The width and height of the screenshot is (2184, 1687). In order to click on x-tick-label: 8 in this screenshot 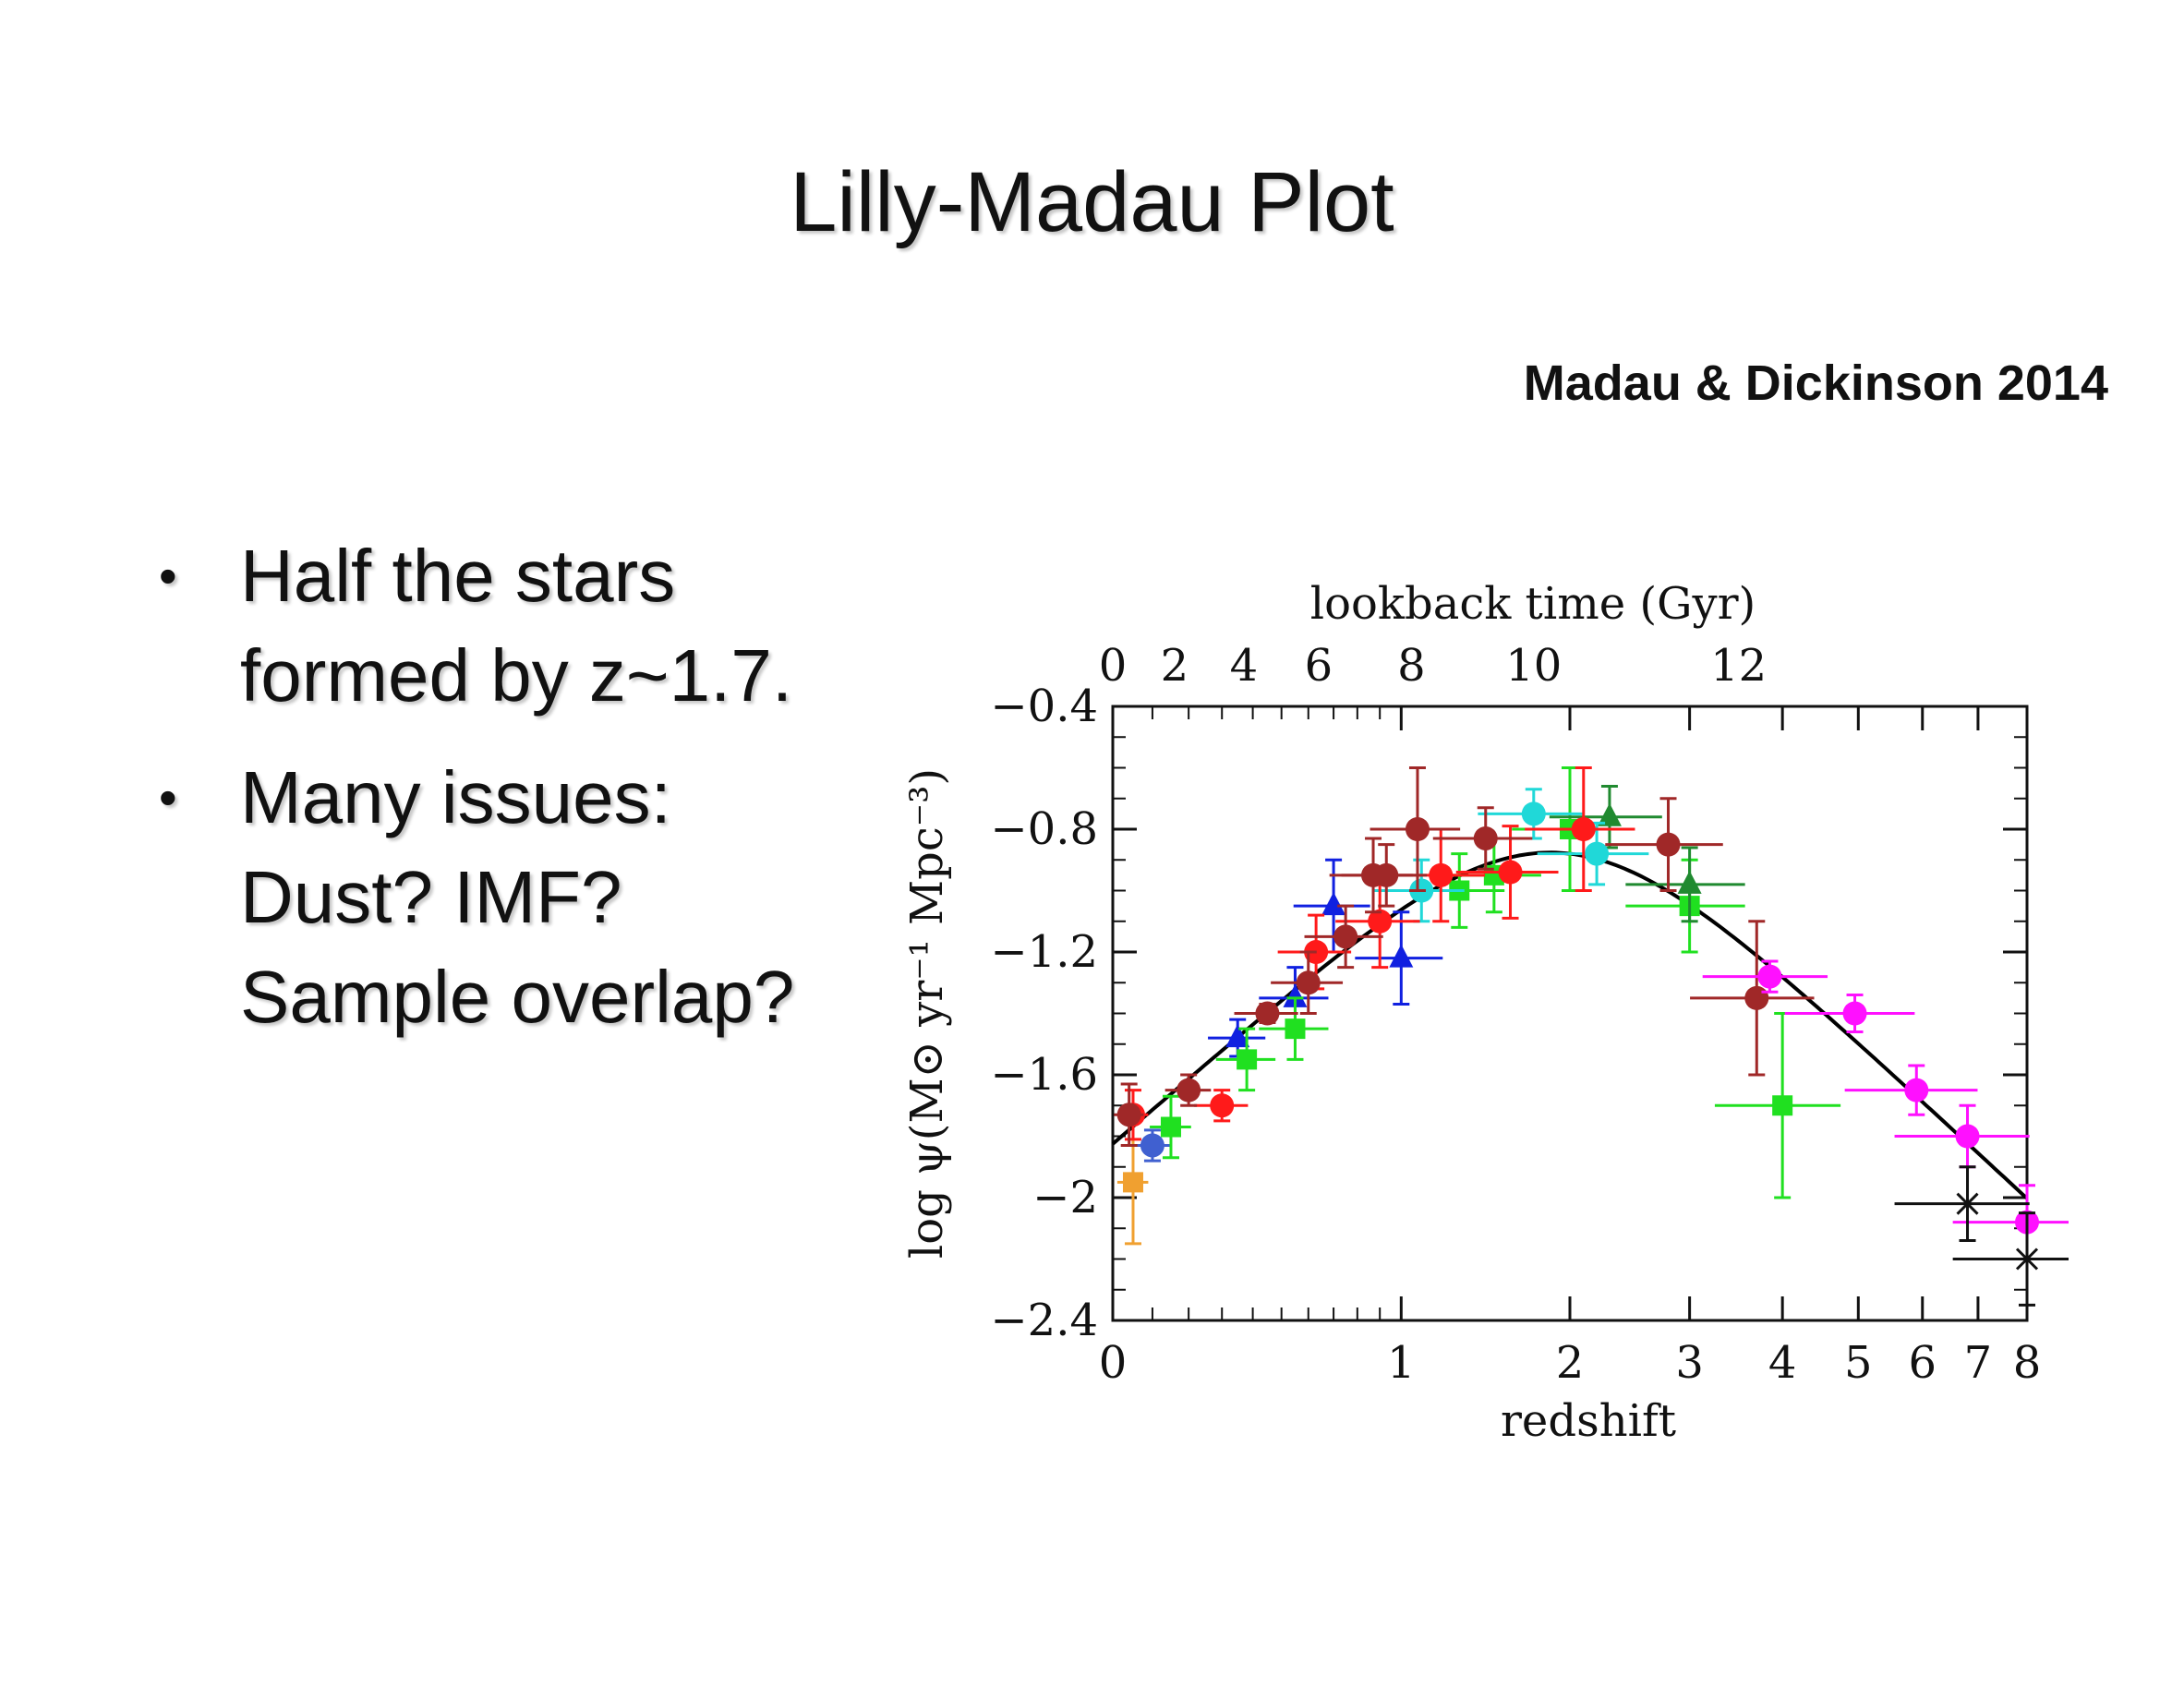, I will do `click(2027, 1363)`.